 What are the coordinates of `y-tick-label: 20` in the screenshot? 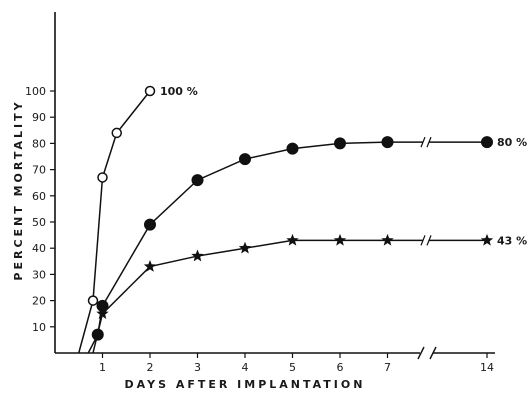 It's located at (39, 301).